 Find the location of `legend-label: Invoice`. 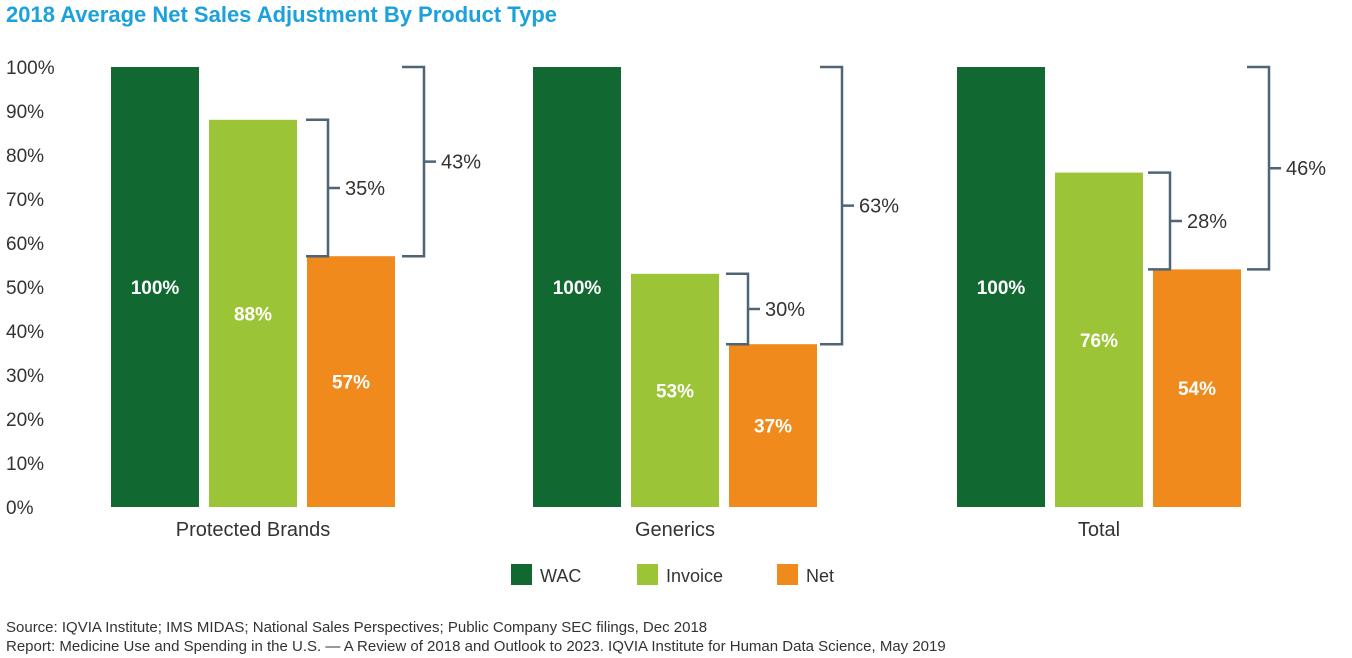

legend-label: Invoice is located at coordinates (694, 576).